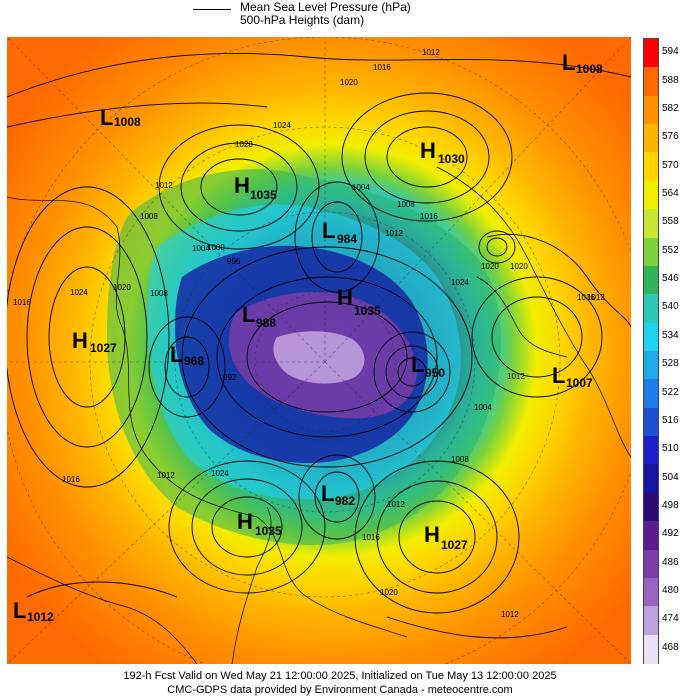  Describe the element at coordinates (345, 501) in the screenshot. I see `svg-text: 982` at that location.